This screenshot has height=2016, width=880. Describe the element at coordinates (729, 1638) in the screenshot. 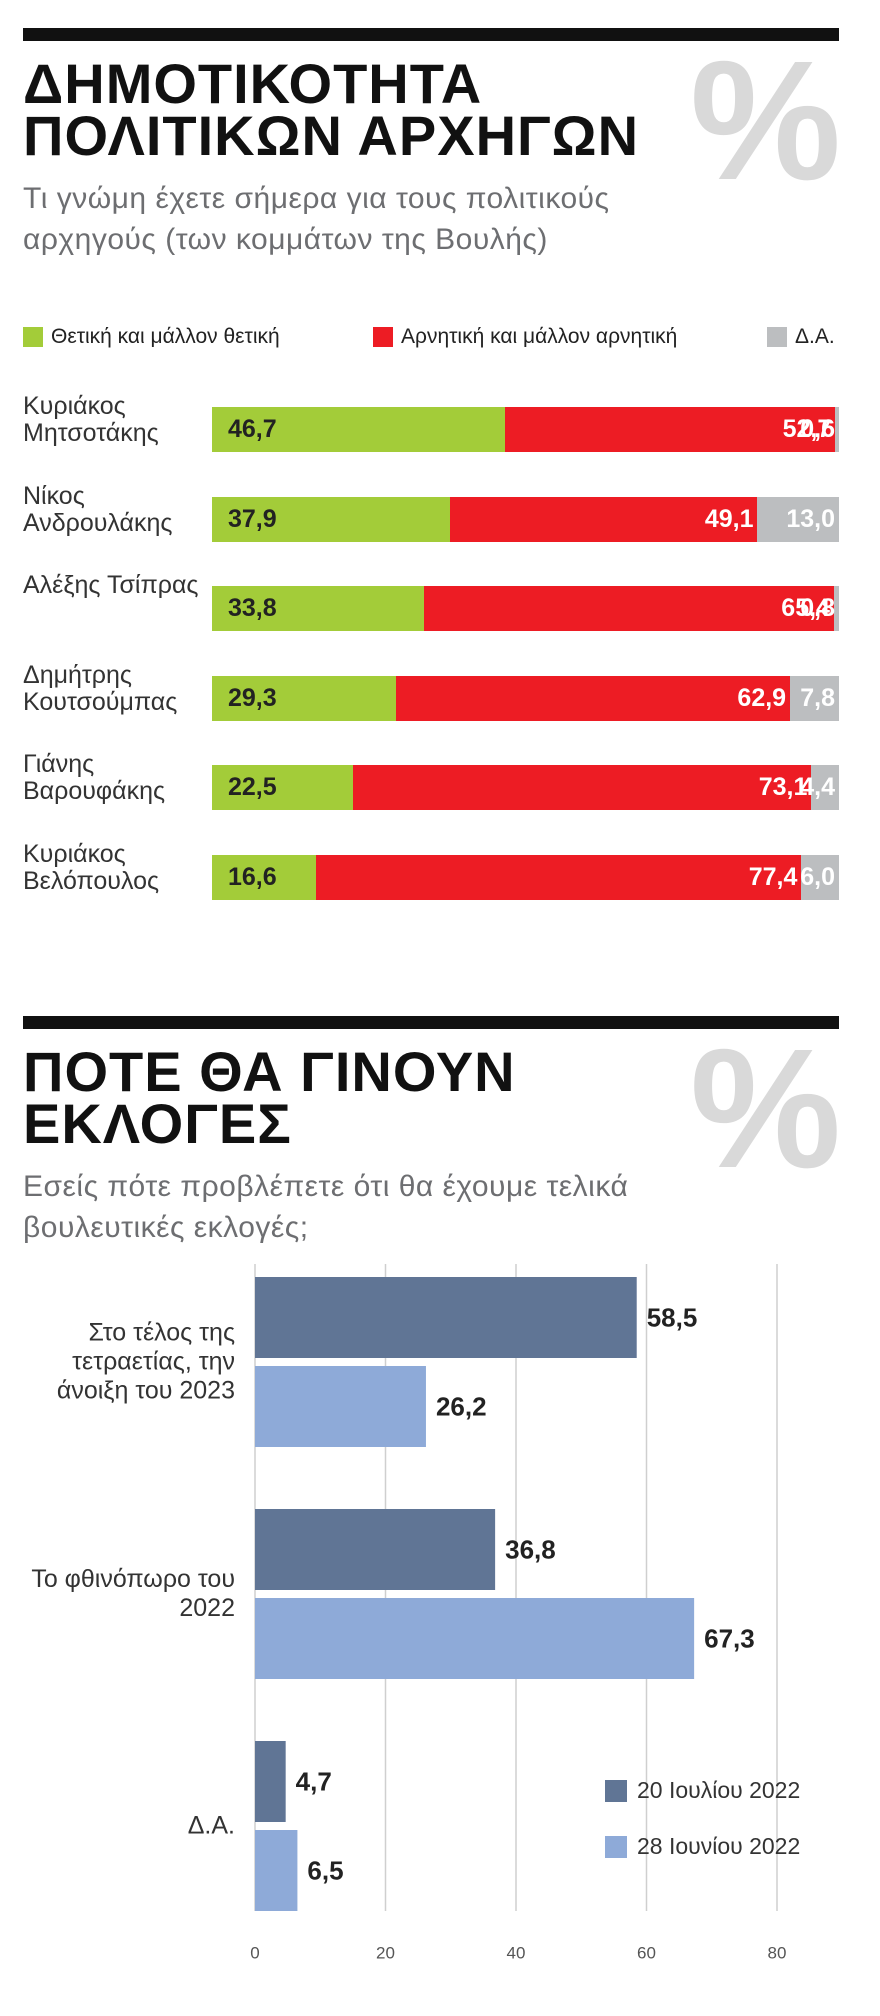

I see `value-label: 67,3` at that location.